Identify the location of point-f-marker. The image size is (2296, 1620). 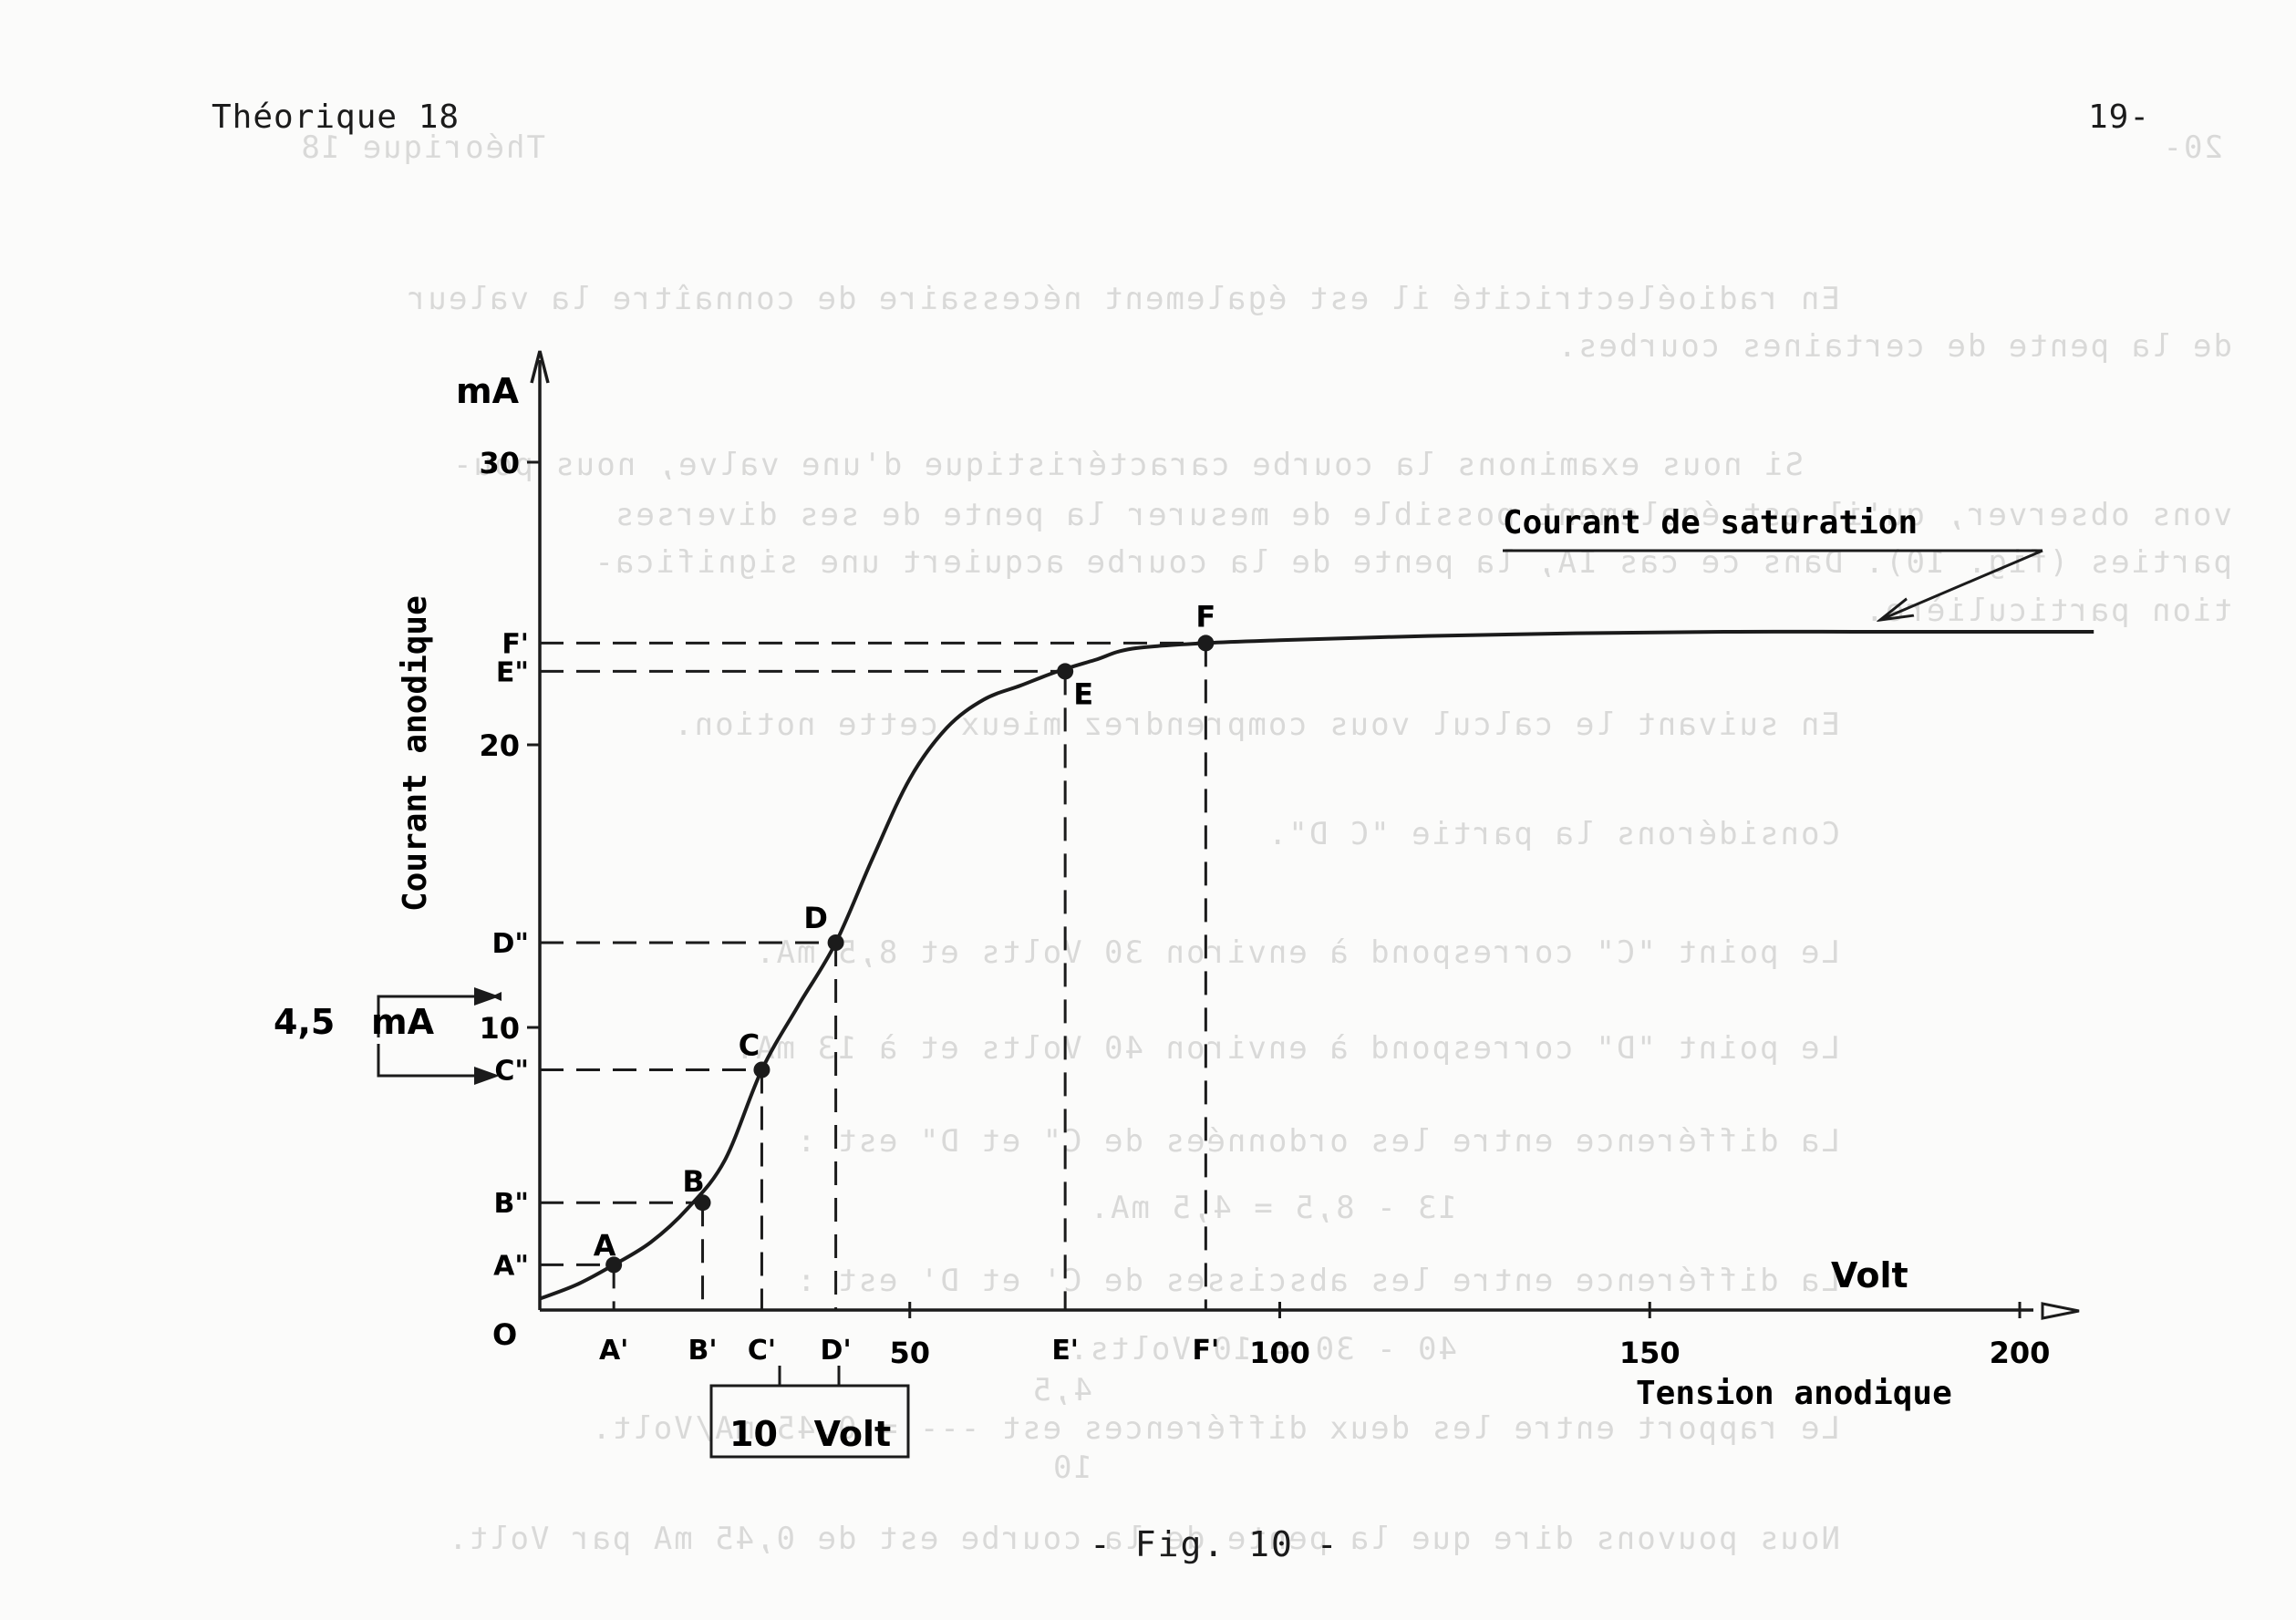
(1206, 643).